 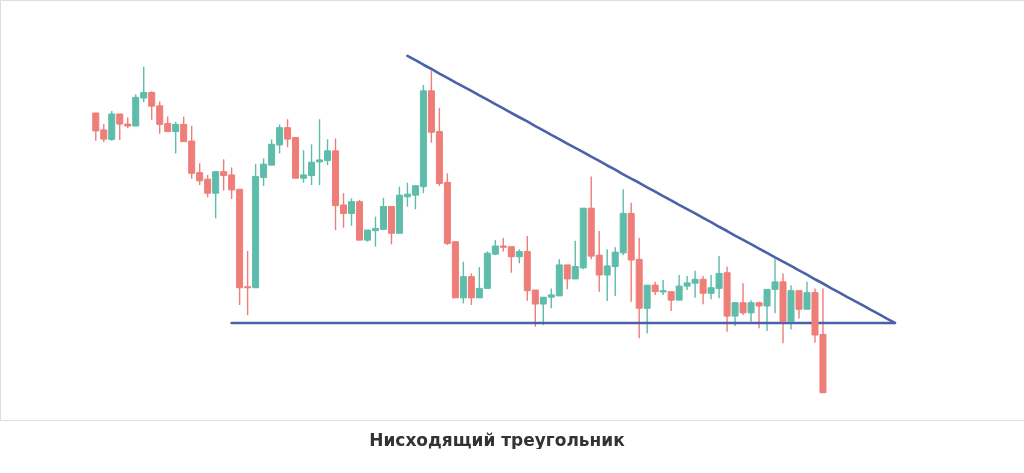 What do you see at coordinates (497, 440) in the screenshot?
I see `text: Нисходящий треугольник` at bounding box center [497, 440].